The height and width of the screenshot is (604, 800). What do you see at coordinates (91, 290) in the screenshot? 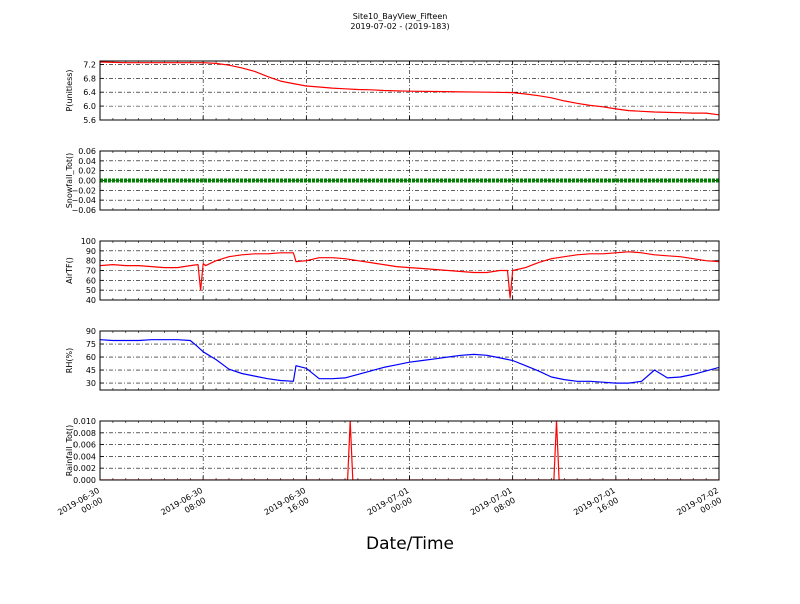
I see `y-tick-label: 50` at bounding box center [91, 290].